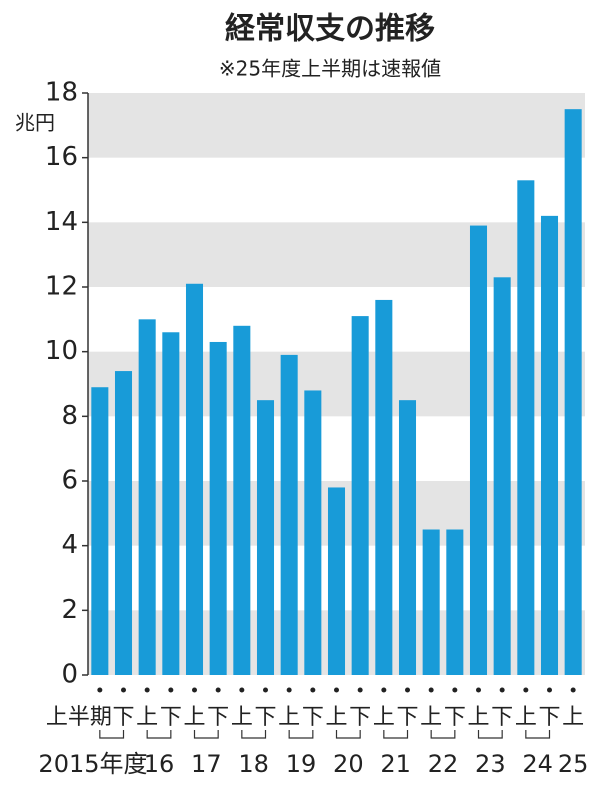 The height and width of the screenshot is (793, 600). I want to click on x-group-label: 17, so click(206, 764).